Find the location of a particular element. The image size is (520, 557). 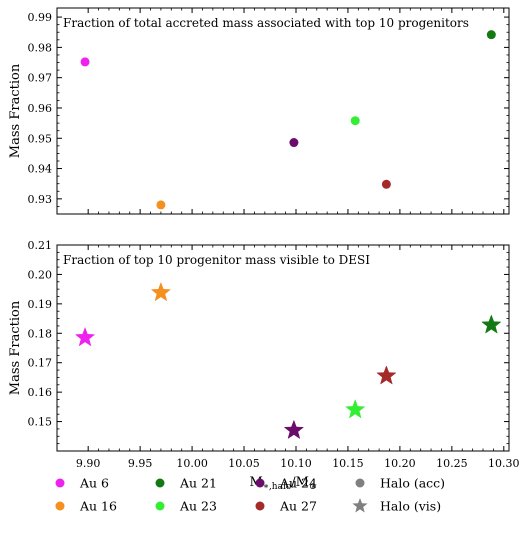

y-tick-label: 0.96 is located at coordinates (40, 108).